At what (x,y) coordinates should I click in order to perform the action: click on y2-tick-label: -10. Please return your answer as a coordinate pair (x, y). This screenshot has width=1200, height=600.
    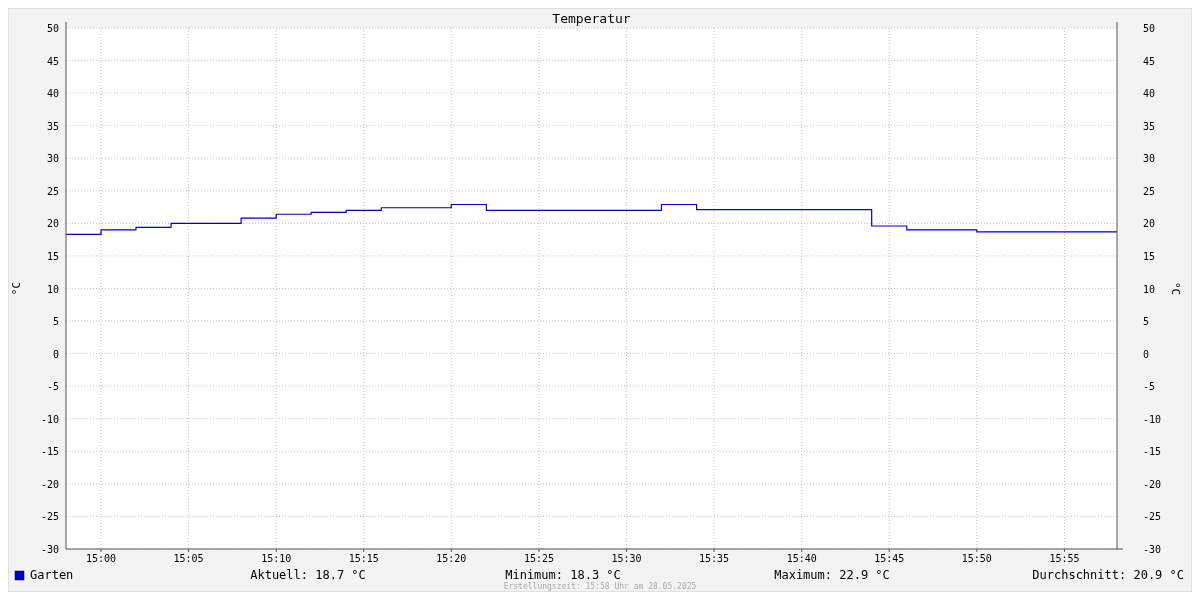
    Looking at the image, I should click on (1152, 419).